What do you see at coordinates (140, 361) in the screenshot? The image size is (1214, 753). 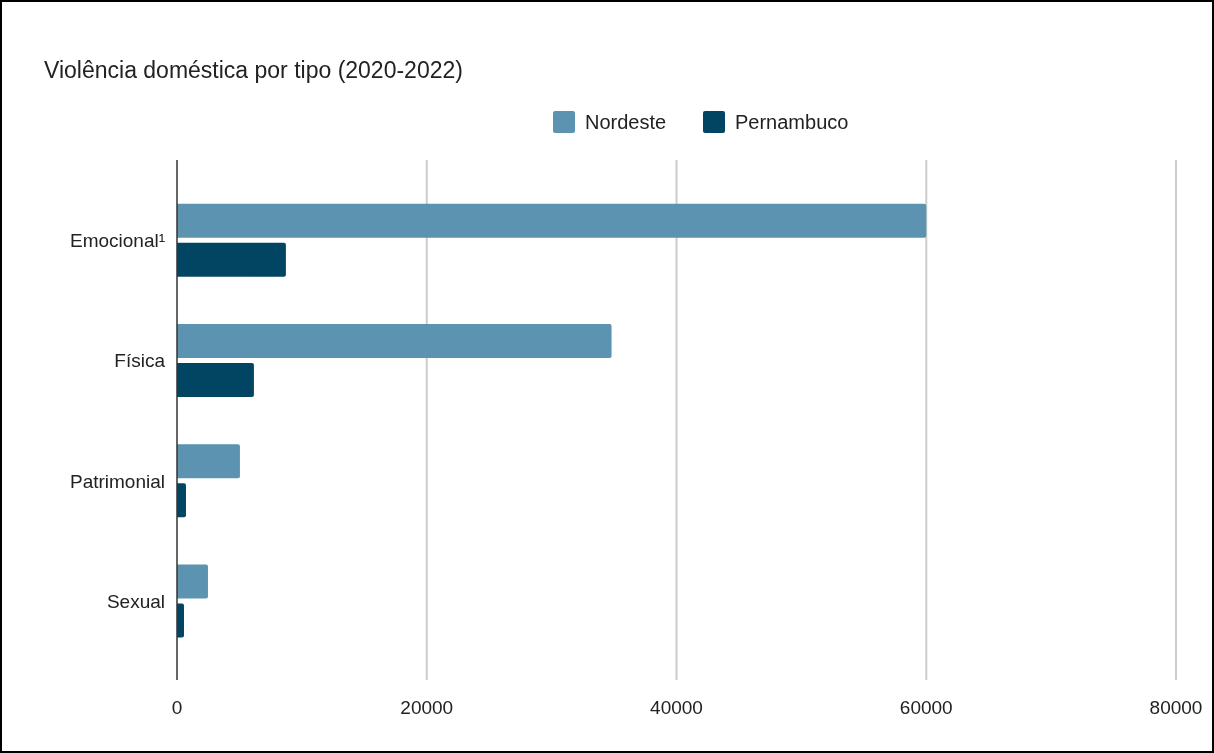 I see `y-tick-label: Física` at bounding box center [140, 361].